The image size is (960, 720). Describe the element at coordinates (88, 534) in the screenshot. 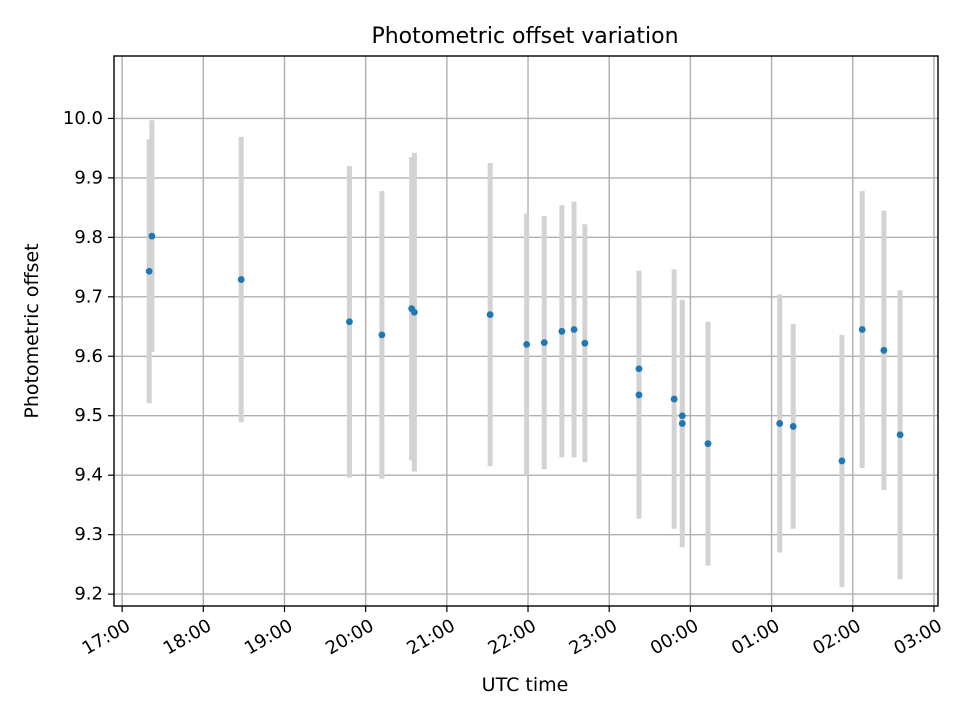

I see `y-tick-label: 9.3` at that location.